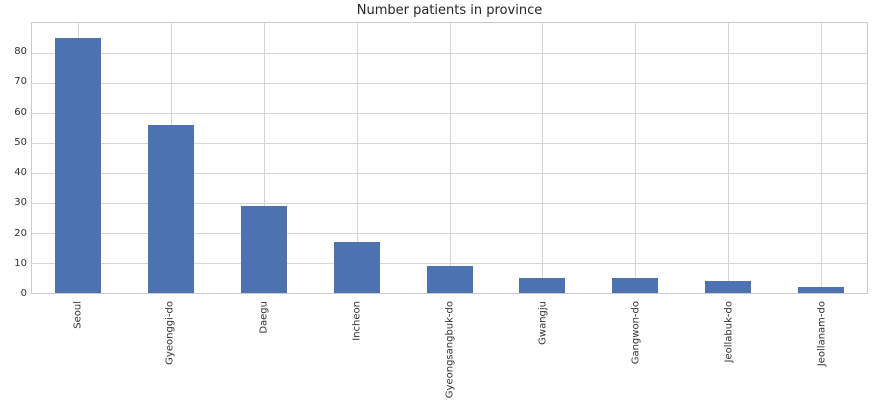 The height and width of the screenshot is (418, 874). I want to click on x-tick-label-gyeongsangbuk-do: Gyeongsangbuk-do, so click(449, 350).